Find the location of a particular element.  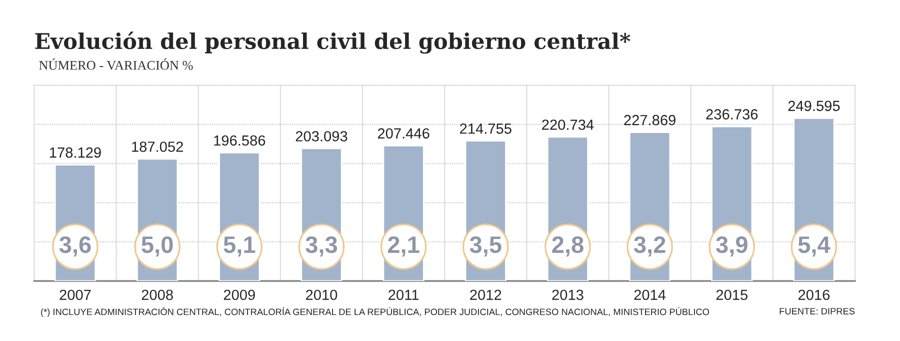

source-note: FUENTE: DIPRES is located at coordinates (817, 311).